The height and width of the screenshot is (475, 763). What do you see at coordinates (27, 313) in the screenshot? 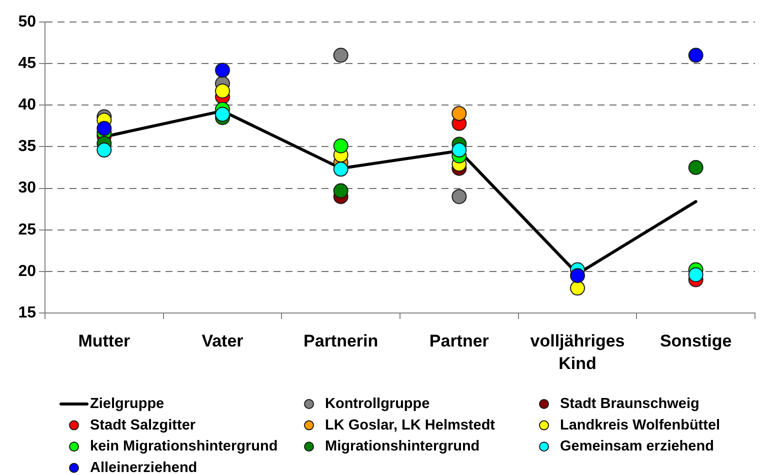
I see `y-tick-label: 15` at bounding box center [27, 313].